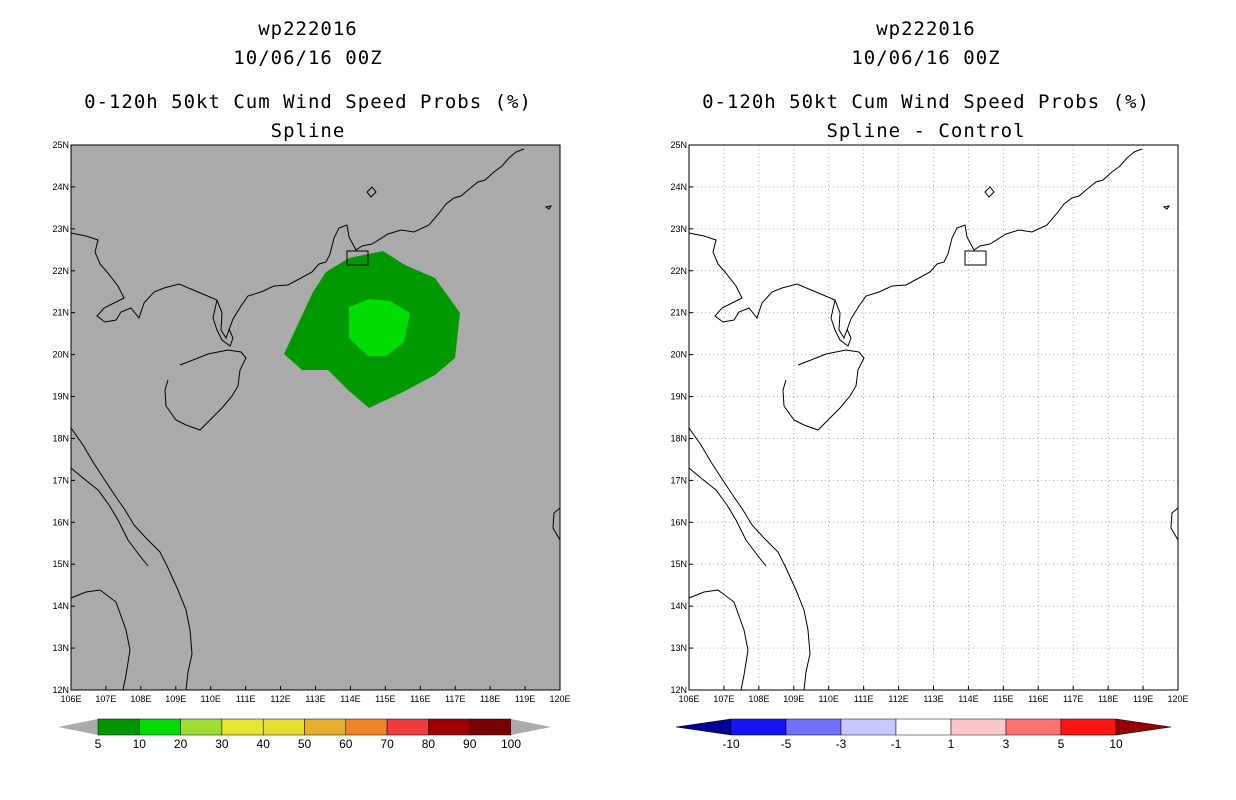  I want to click on lat-label: 15N, so click(678, 564).